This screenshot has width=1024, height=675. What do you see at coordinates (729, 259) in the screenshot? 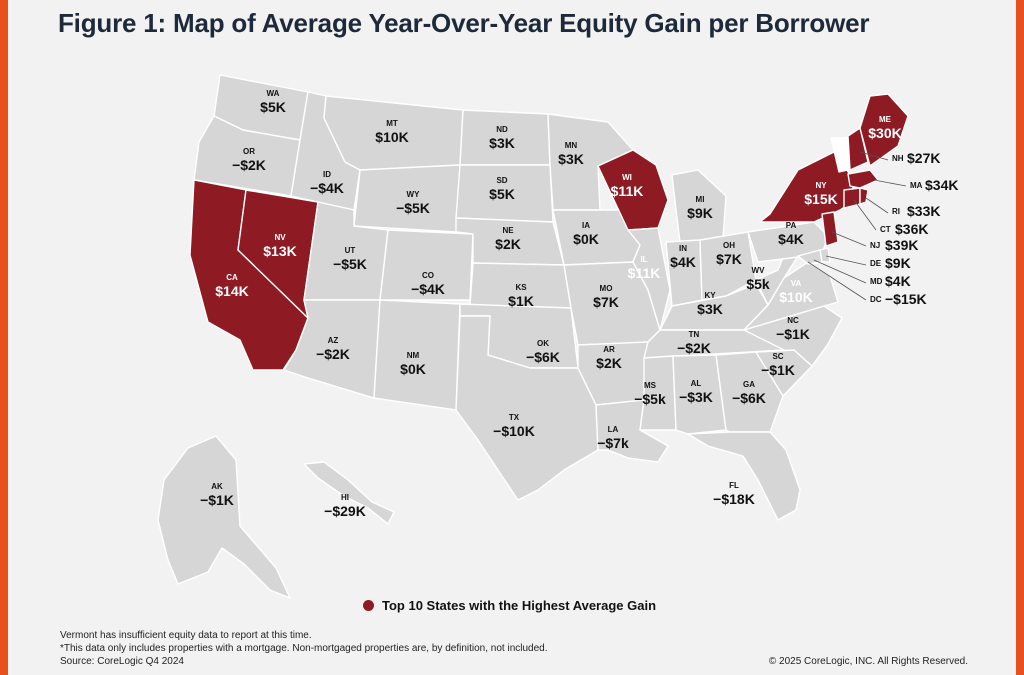
I see `state-value-oh: $7K` at bounding box center [729, 259].